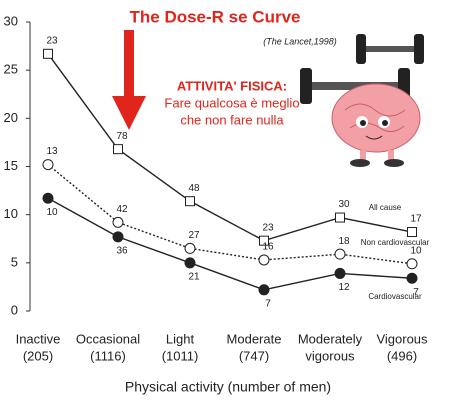 The width and height of the screenshot is (449, 403). I want to click on x-tick-label: (747), so click(254, 355).